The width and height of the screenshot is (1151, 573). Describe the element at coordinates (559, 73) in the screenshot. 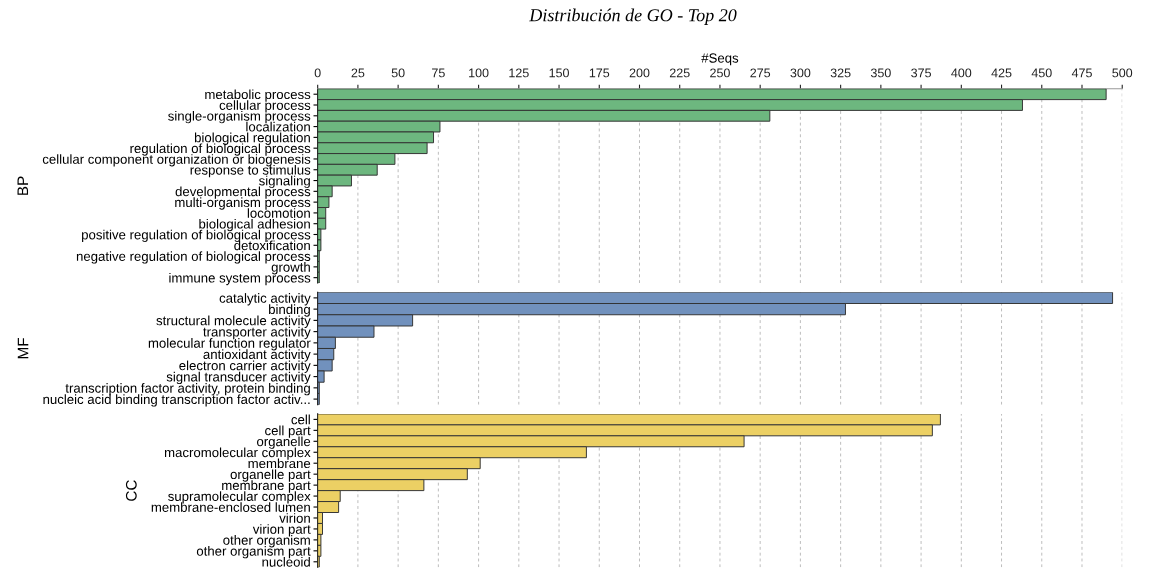

I see `x-tick-label: 150` at that location.